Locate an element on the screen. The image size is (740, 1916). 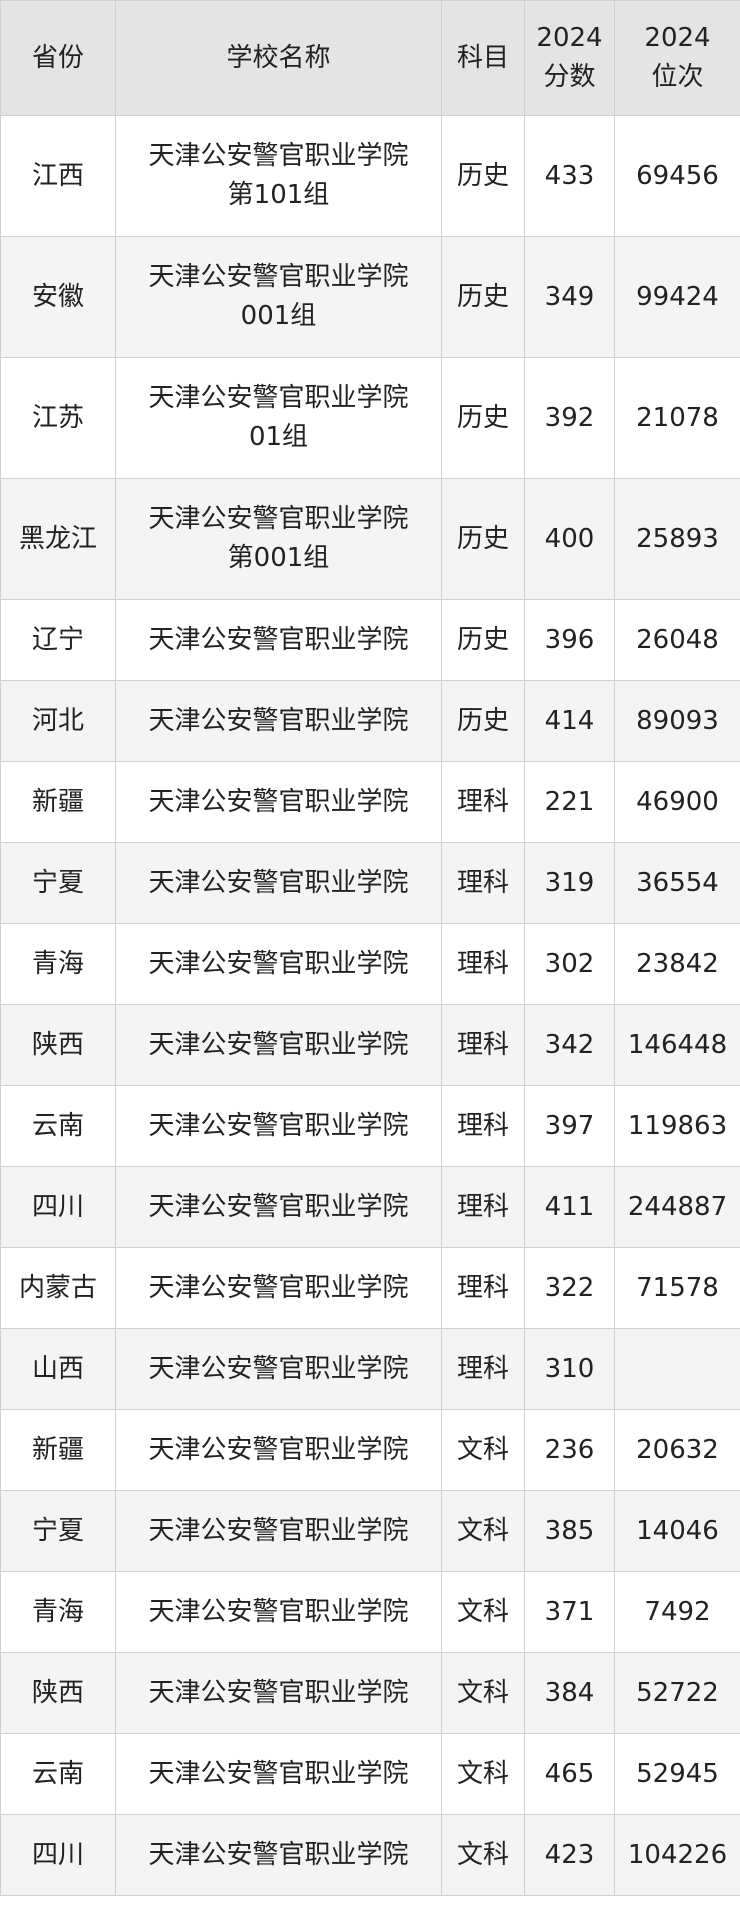
table-row: 辽宁 天津公安警官职业学院 历史 396 26048 is located at coordinates (370, 640).